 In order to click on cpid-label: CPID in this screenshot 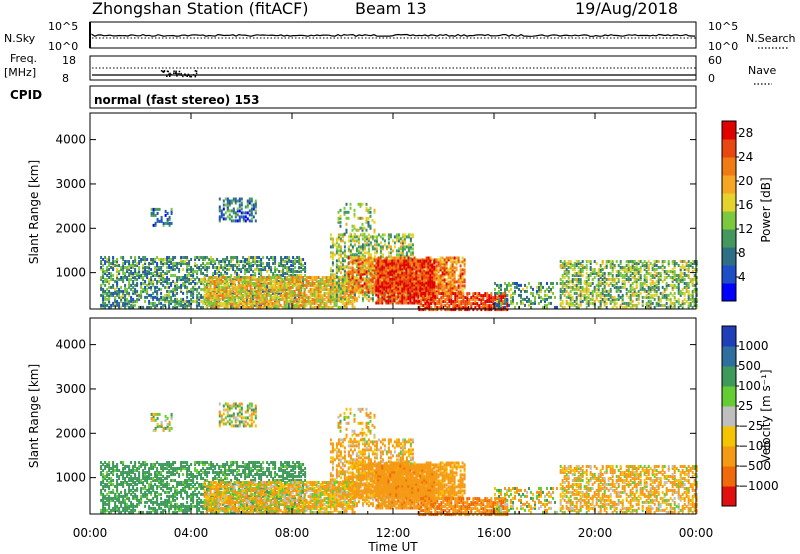, I will do `click(26, 95)`.